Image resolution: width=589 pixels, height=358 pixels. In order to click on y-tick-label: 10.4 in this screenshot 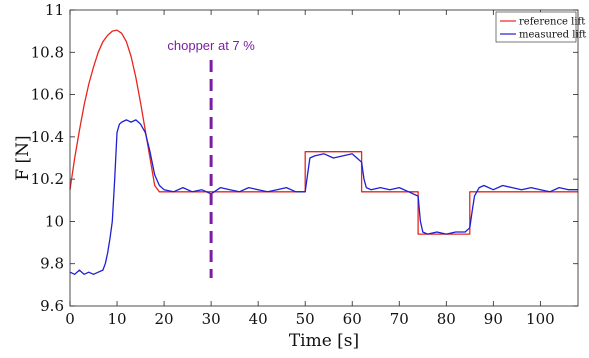, I will do `click(47, 137)`.